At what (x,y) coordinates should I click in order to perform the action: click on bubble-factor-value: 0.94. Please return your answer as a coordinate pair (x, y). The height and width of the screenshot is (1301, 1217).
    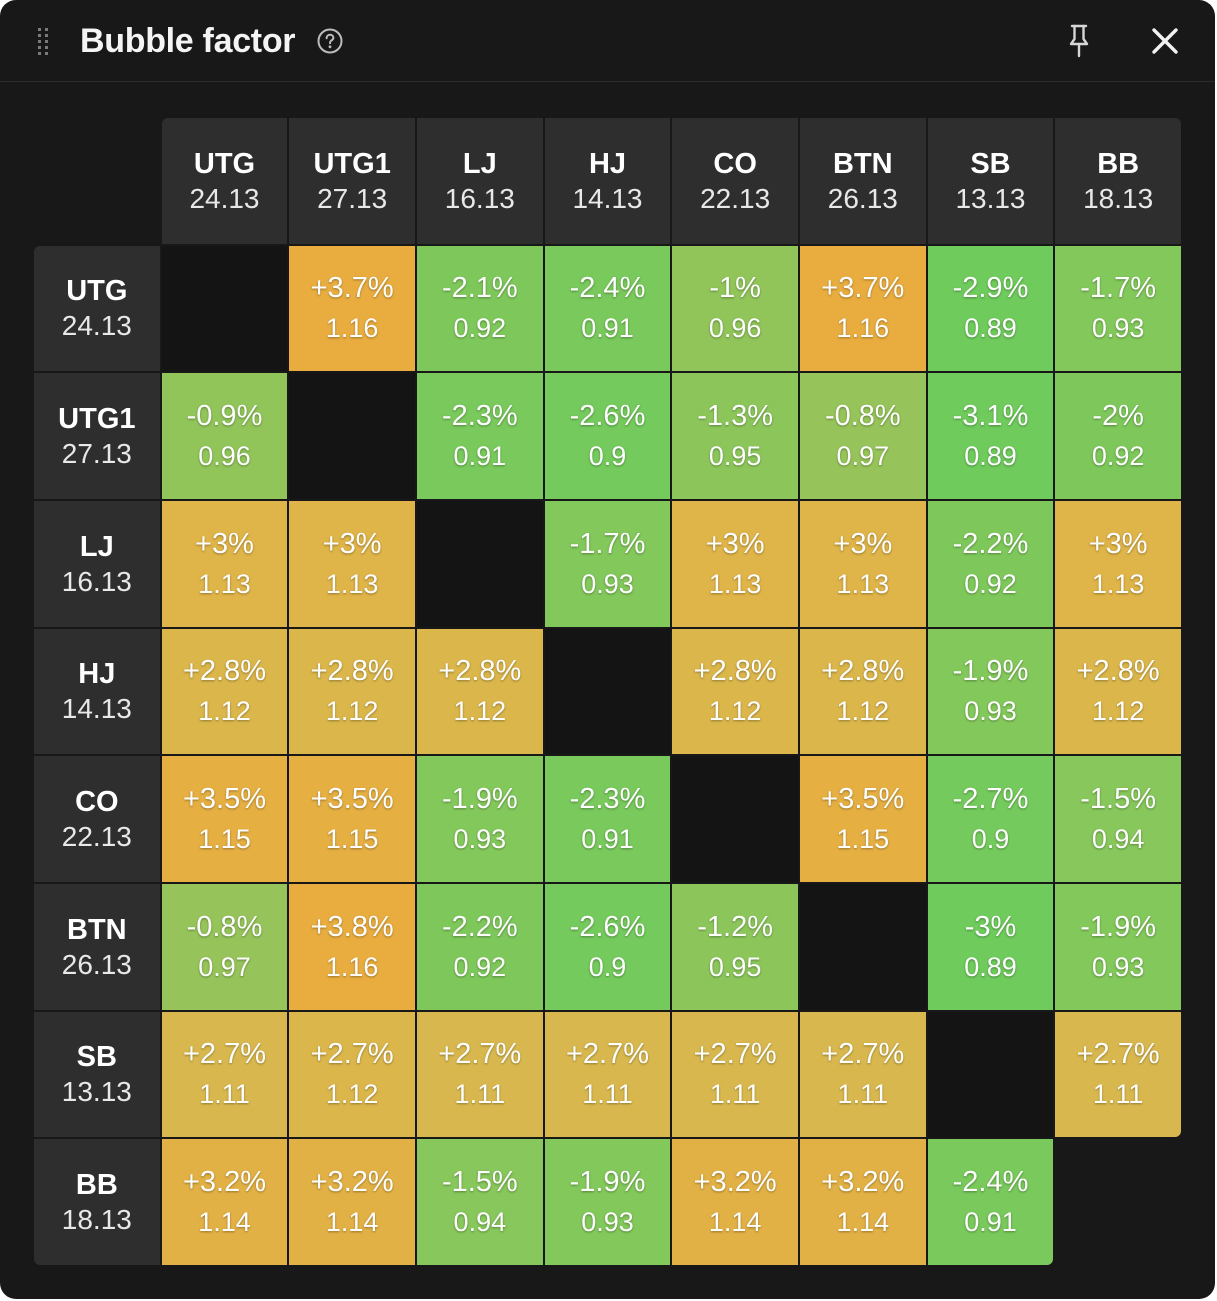
    Looking at the image, I should click on (1118, 839).